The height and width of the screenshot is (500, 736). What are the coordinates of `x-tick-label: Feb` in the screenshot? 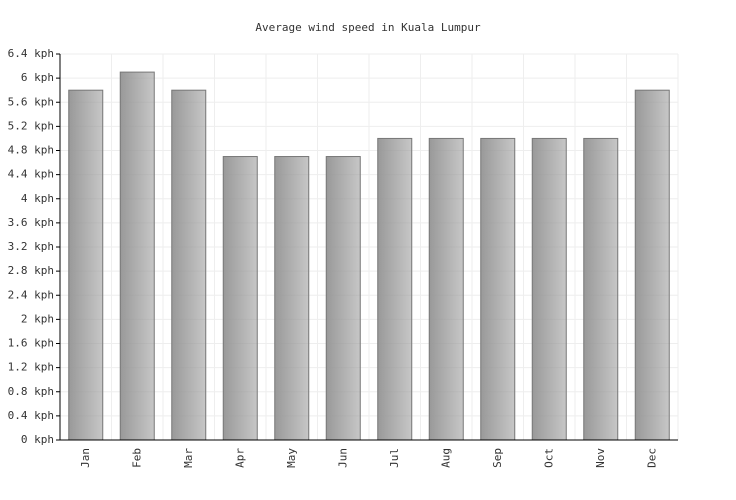 It's located at (136, 458).